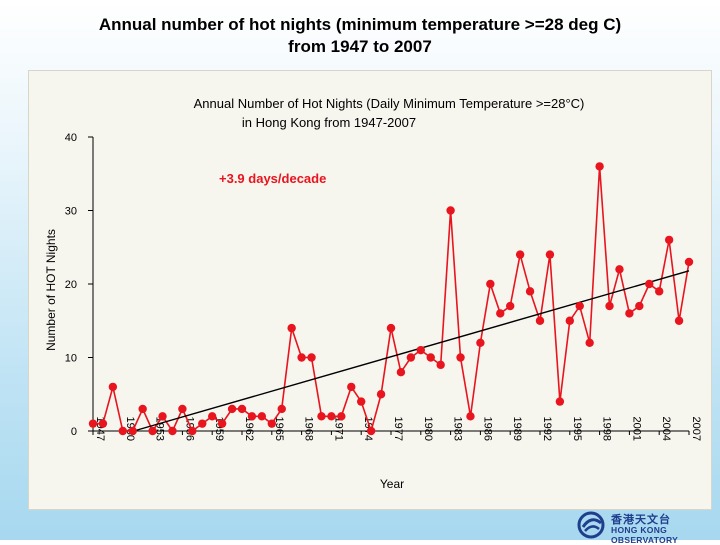  I want to click on y-tick-label: 20, so click(71, 285).